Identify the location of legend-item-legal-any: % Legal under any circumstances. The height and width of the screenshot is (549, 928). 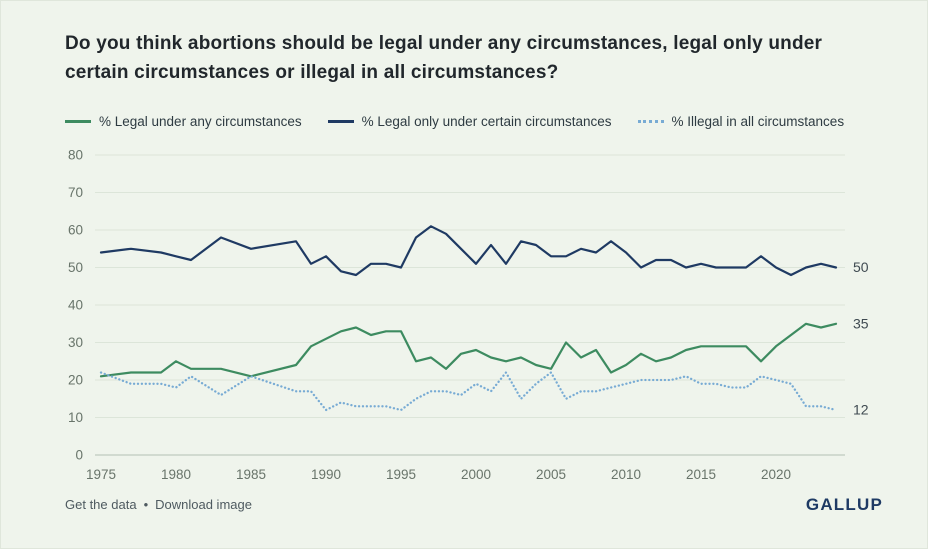
(183, 121).